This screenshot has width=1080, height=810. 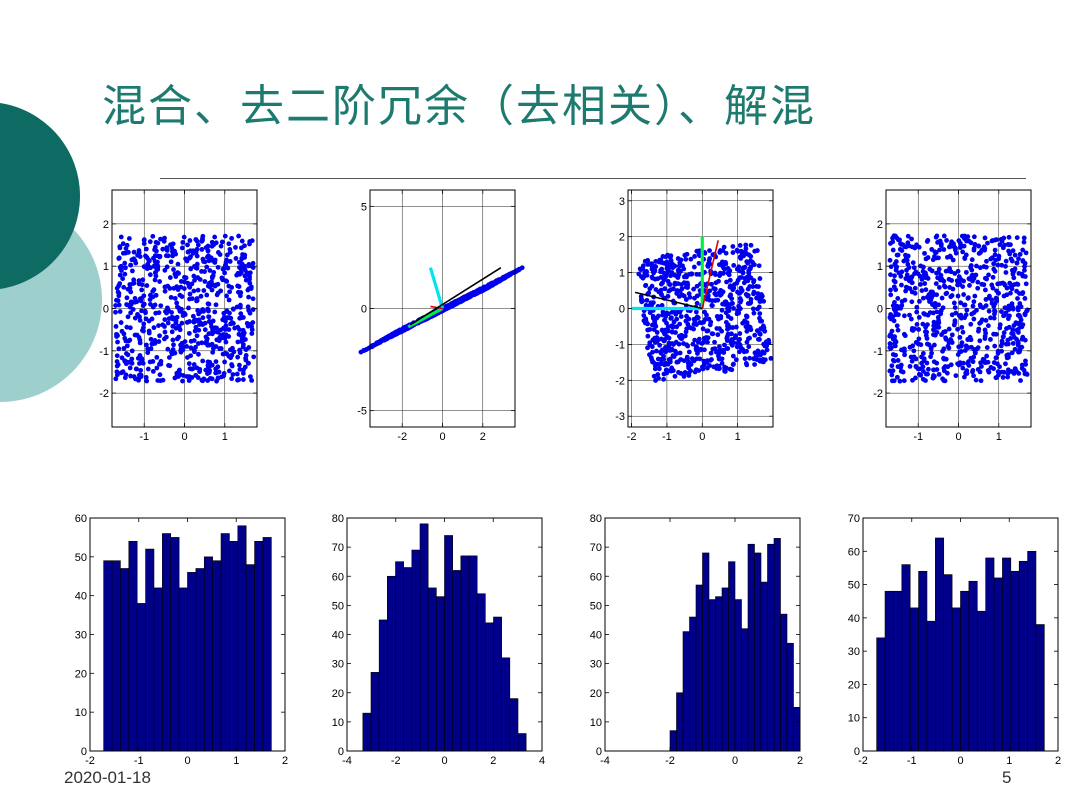 I want to click on y-tick-label: 70, so click(x=338, y=548).